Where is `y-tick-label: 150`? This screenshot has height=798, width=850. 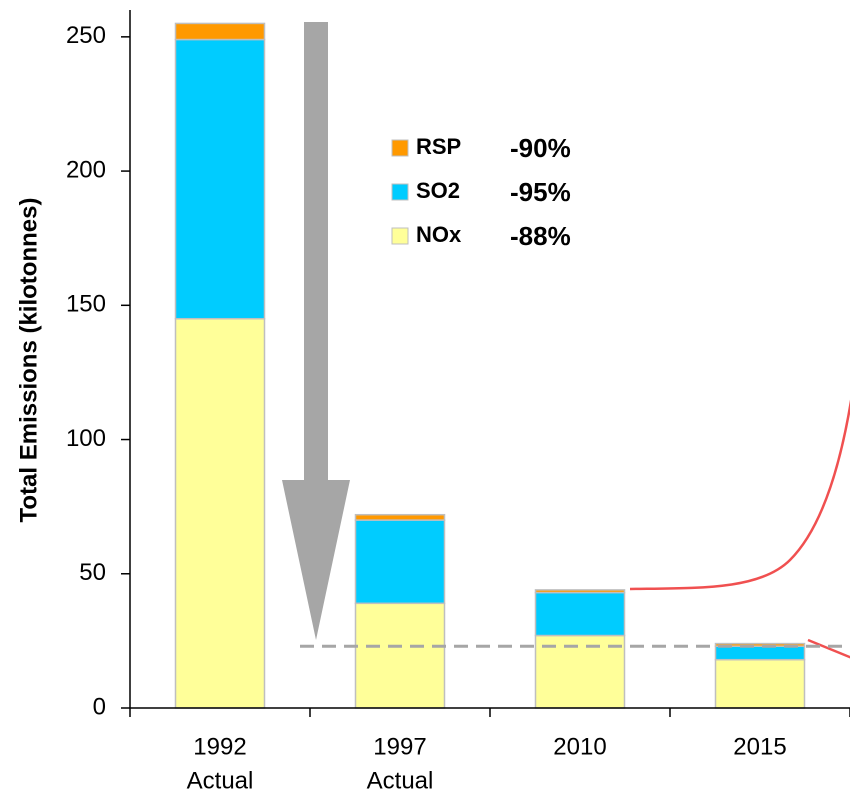 y-tick-label: 150 is located at coordinates (86, 304).